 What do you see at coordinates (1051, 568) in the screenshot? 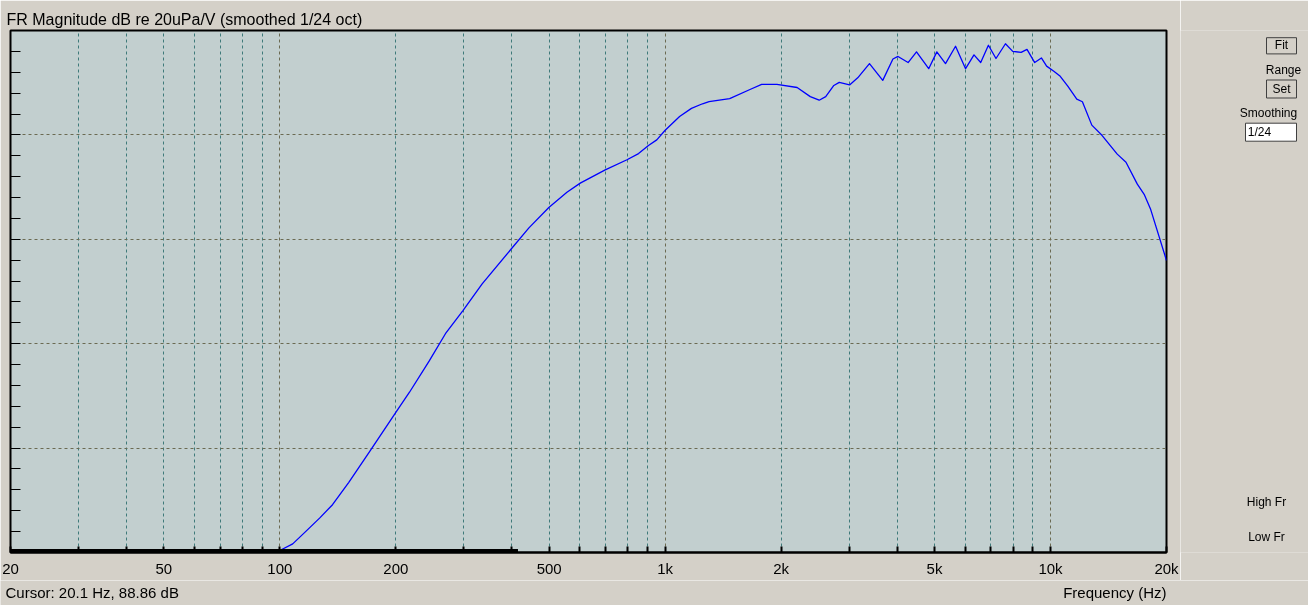
I see `x-tick-label: 10k` at bounding box center [1051, 568].